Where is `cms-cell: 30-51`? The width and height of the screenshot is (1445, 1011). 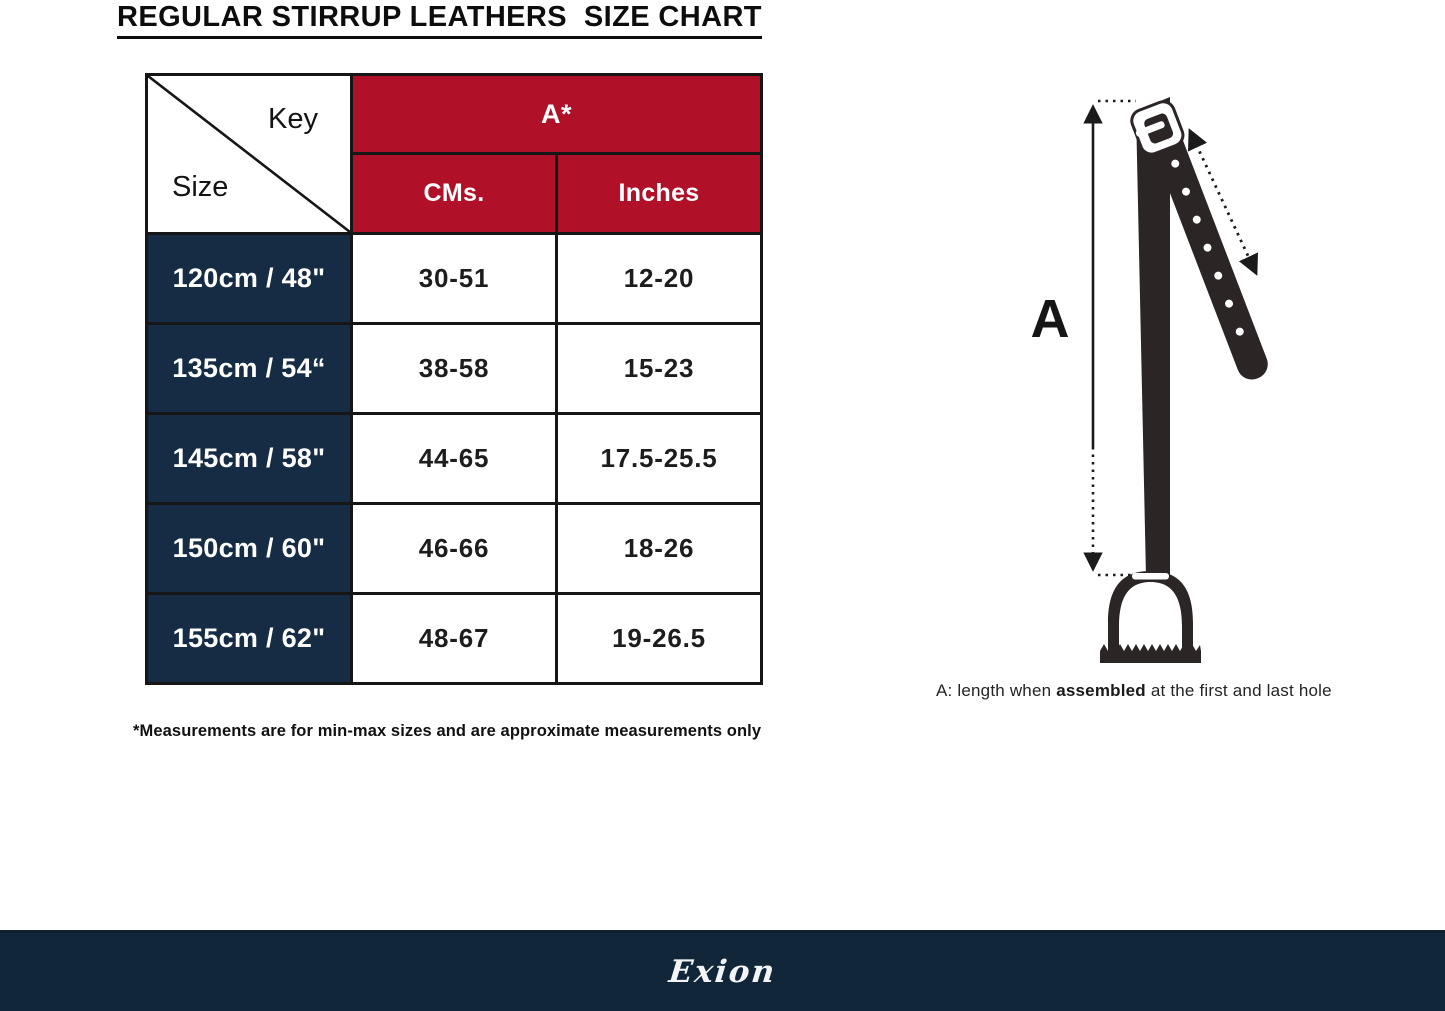 cms-cell: 30-51 is located at coordinates (454, 278).